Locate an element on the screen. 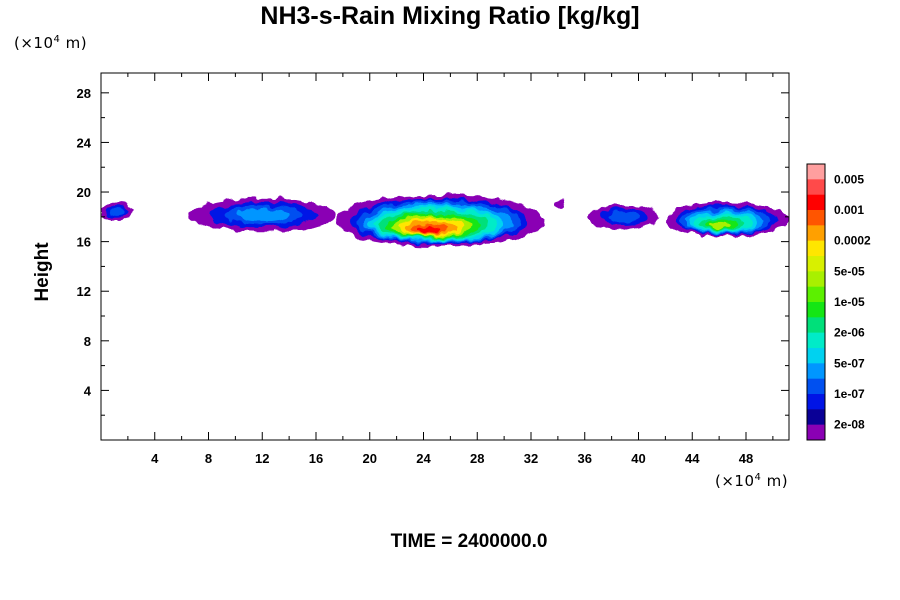  y-tick-label: 8 is located at coordinates (87, 341).